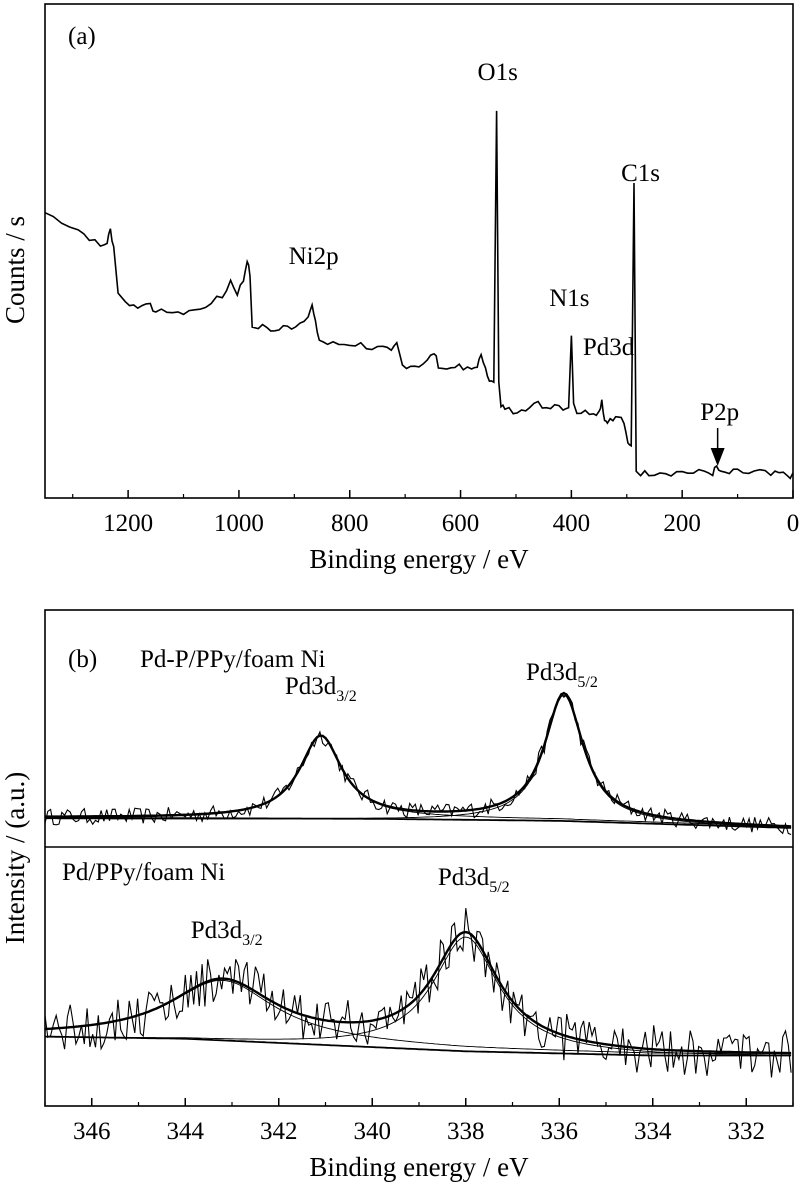 This screenshot has height=1185, width=800. Describe the element at coordinates (350, 523) in the screenshot. I see `panel-a-x-tick-label: 800` at that location.